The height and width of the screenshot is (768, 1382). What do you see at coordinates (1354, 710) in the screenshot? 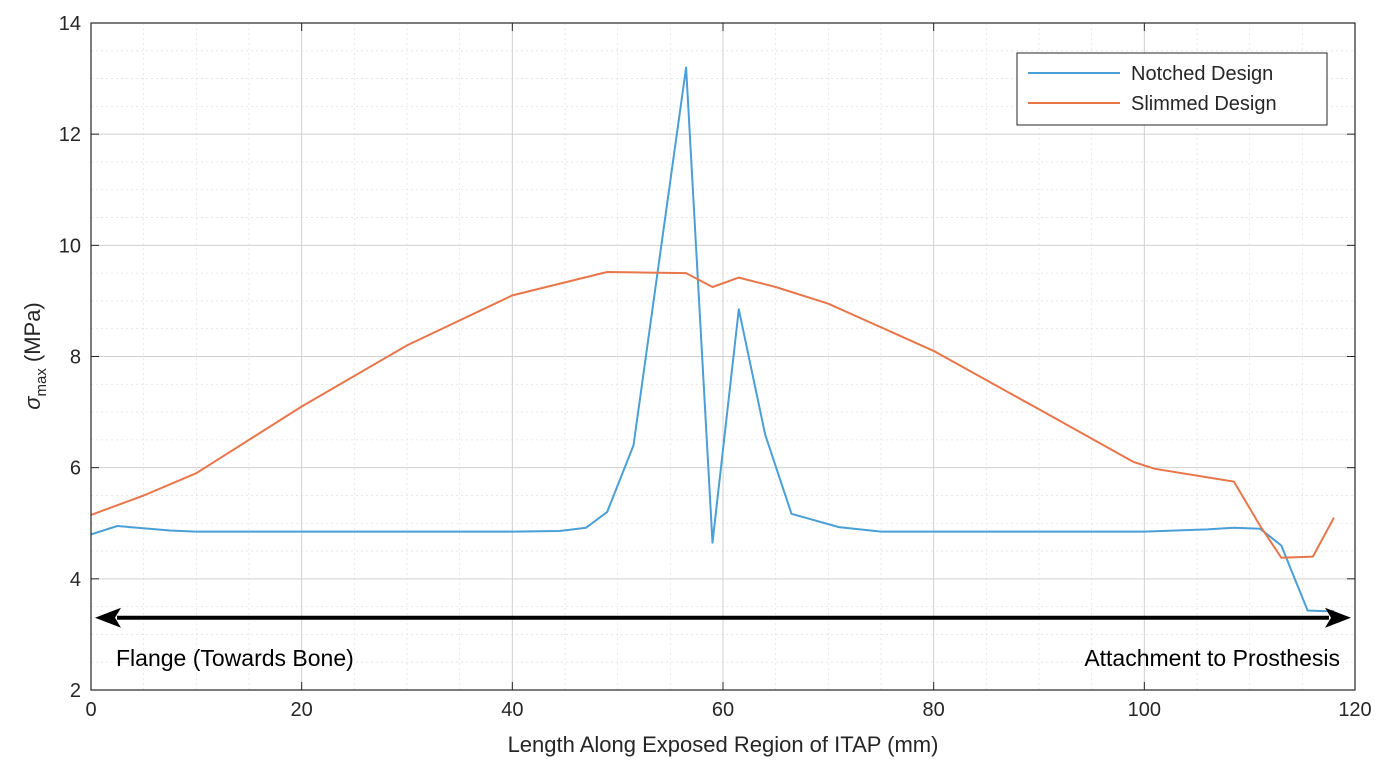
I see `x-tick-label: 120` at bounding box center [1354, 710].